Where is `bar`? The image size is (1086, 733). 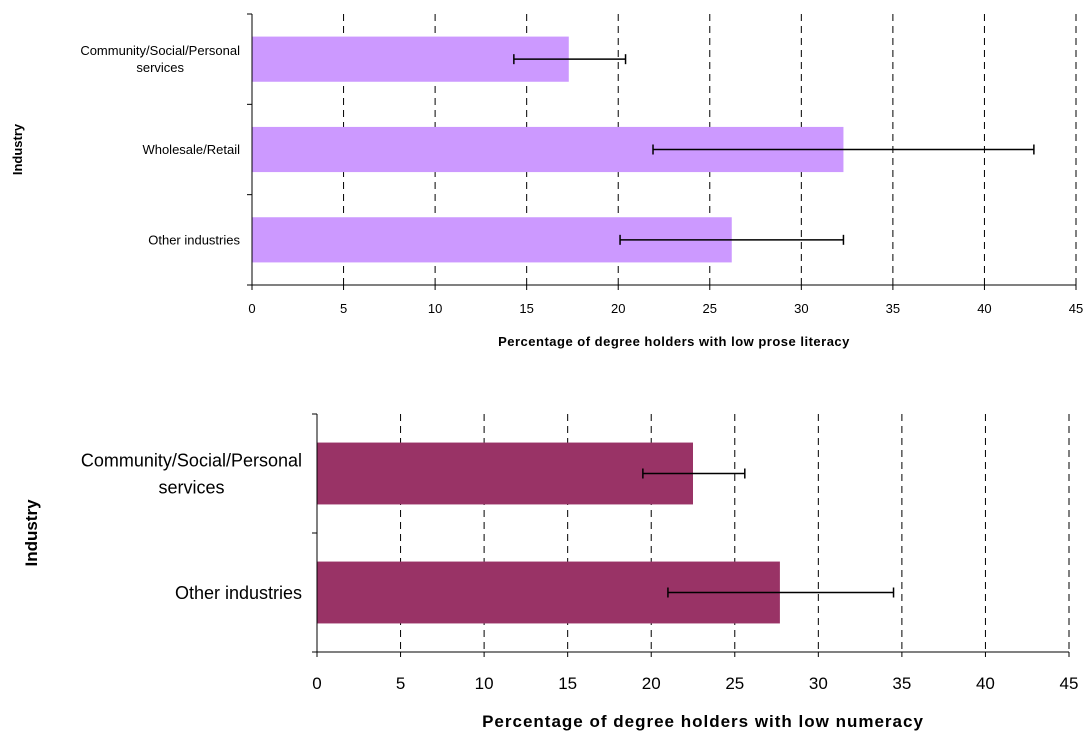 bar is located at coordinates (505, 473).